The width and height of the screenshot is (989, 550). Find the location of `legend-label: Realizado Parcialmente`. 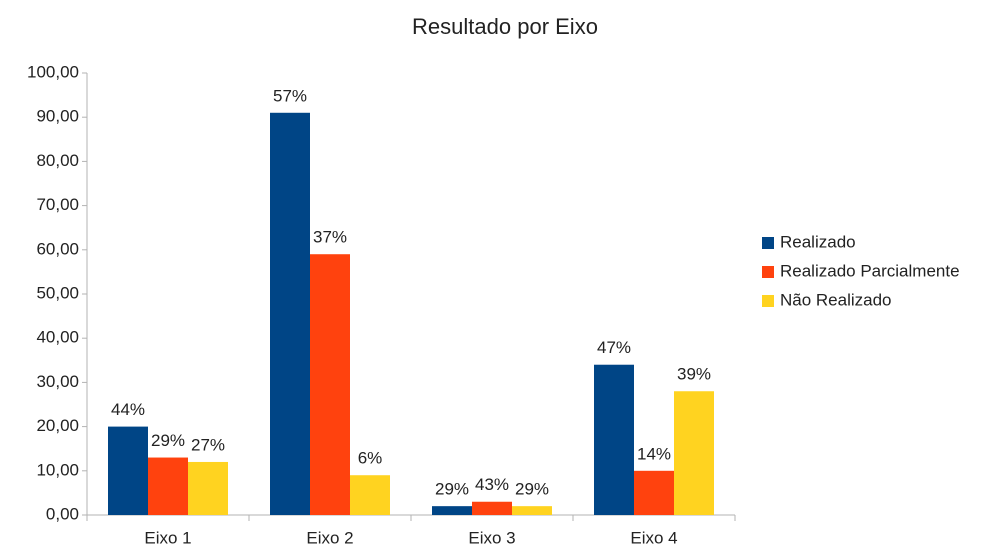

legend-label: Realizado Parcialmente is located at coordinates (870, 270).